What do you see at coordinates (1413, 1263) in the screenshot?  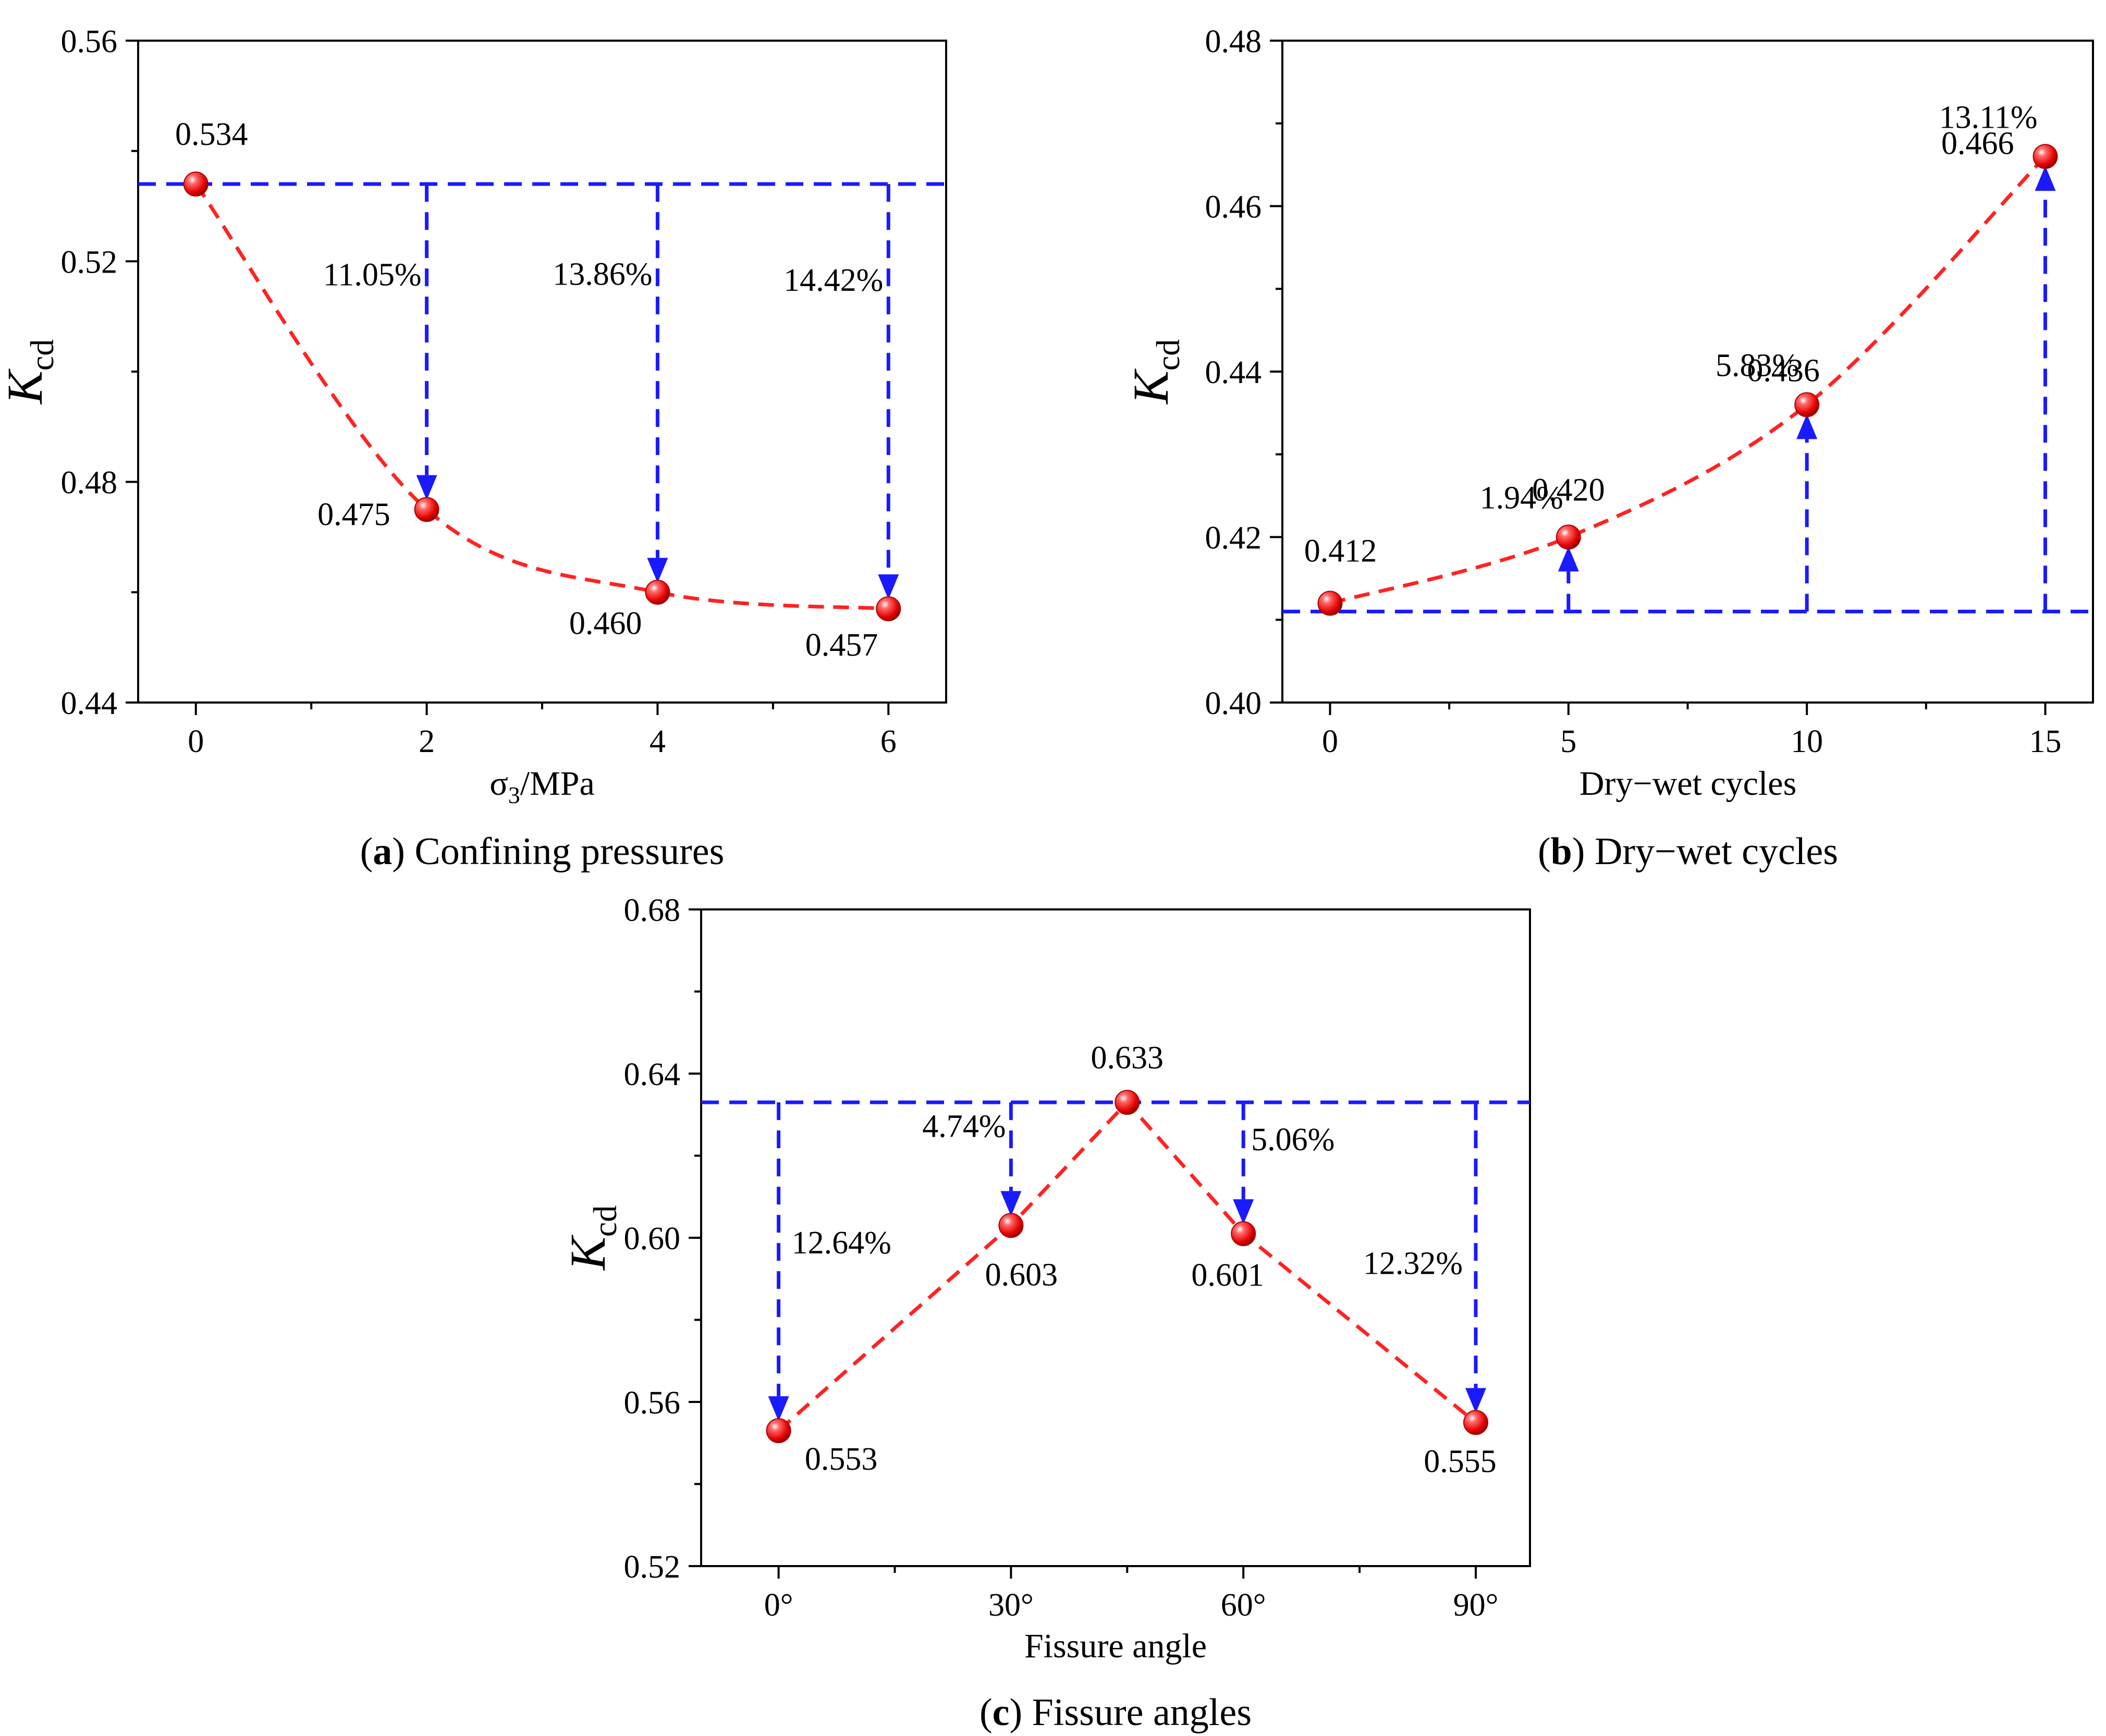 I see `change-percent-label: 12.32%` at bounding box center [1413, 1263].